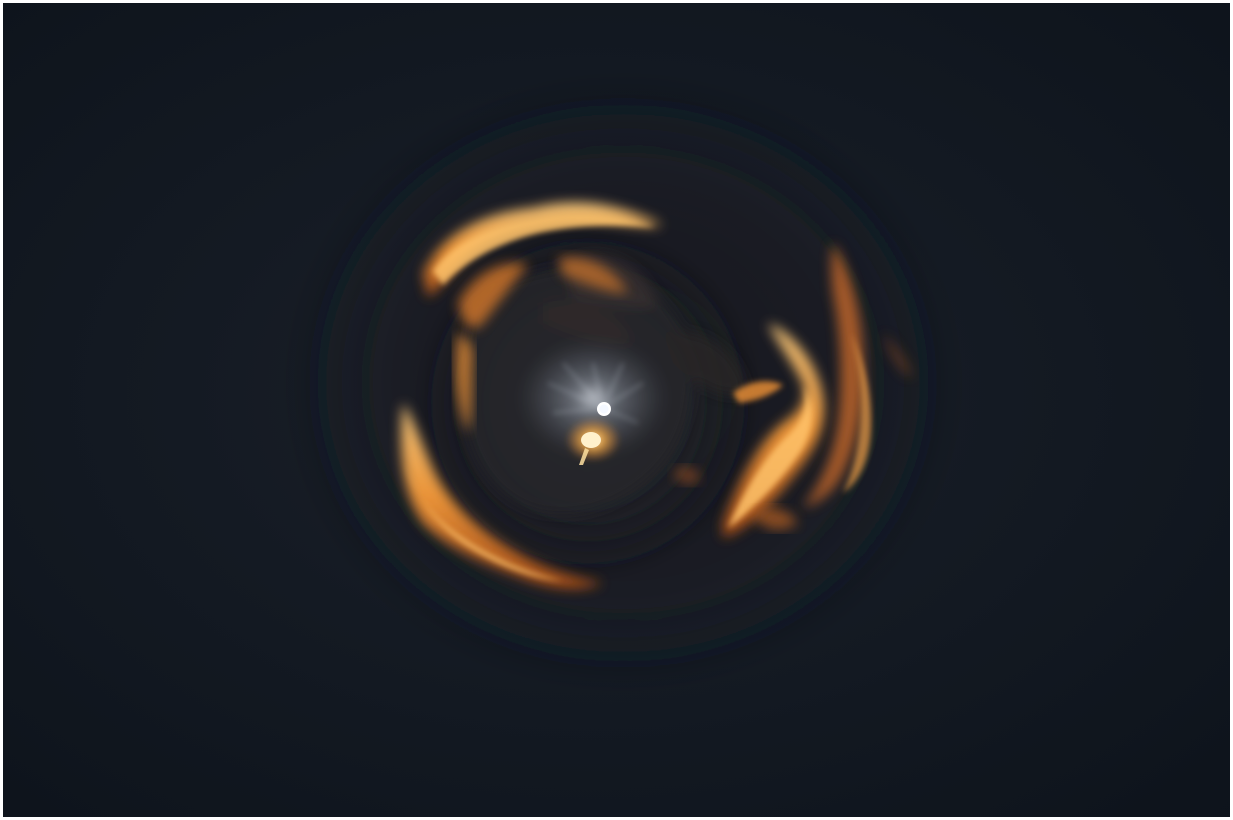 The height and width of the screenshot is (820, 1233). What do you see at coordinates (593, 398) in the screenshot?
I see `moon` at bounding box center [593, 398].